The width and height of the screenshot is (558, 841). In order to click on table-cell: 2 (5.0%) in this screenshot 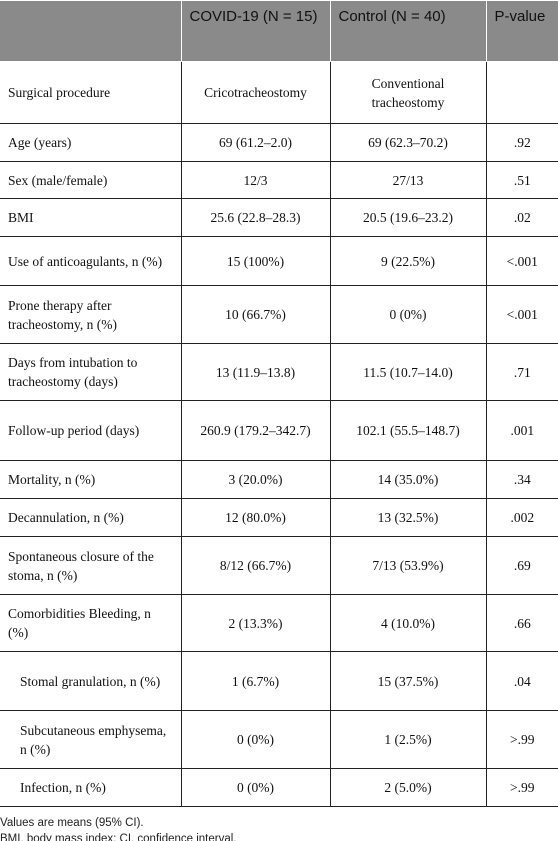, I will do `click(408, 787)`.